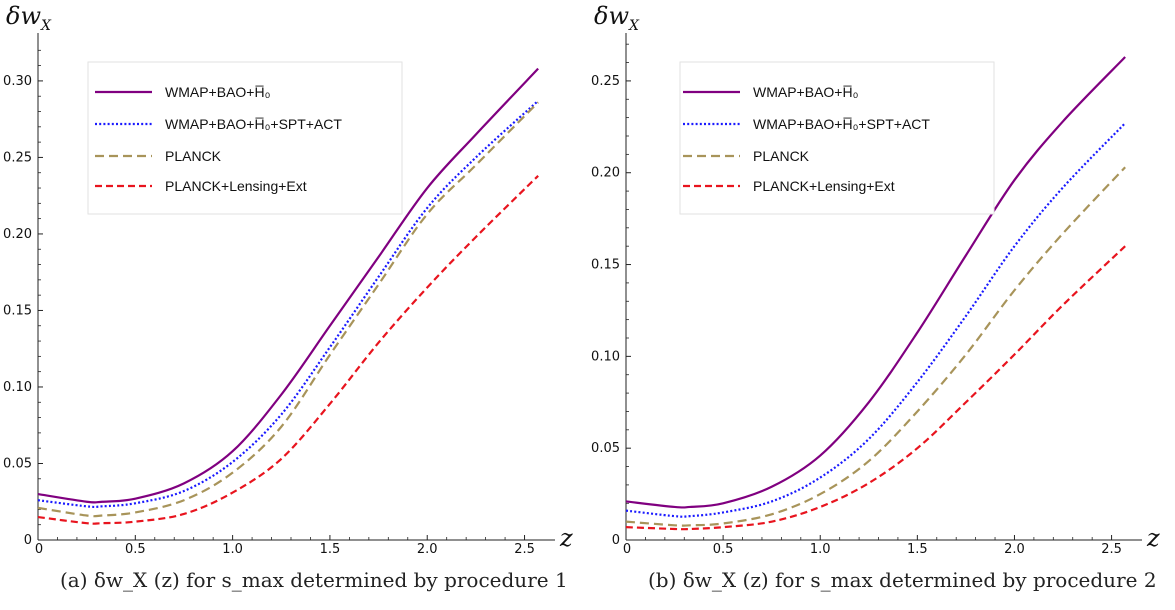 The image size is (1175, 610). What do you see at coordinates (17, 157) in the screenshot?
I see `y-tick-label-a: 0.25` at bounding box center [17, 157].